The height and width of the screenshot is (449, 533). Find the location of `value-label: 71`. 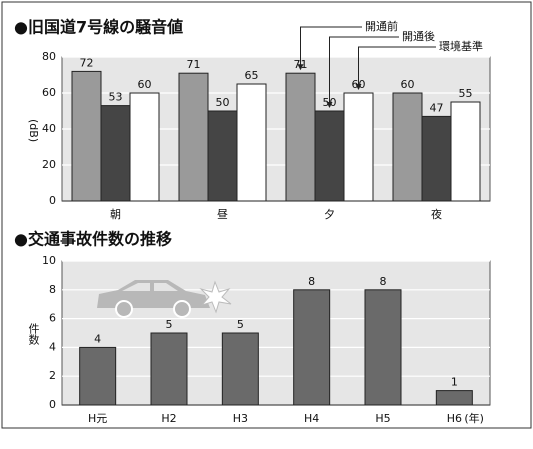

value-label: 71 is located at coordinates (194, 64).